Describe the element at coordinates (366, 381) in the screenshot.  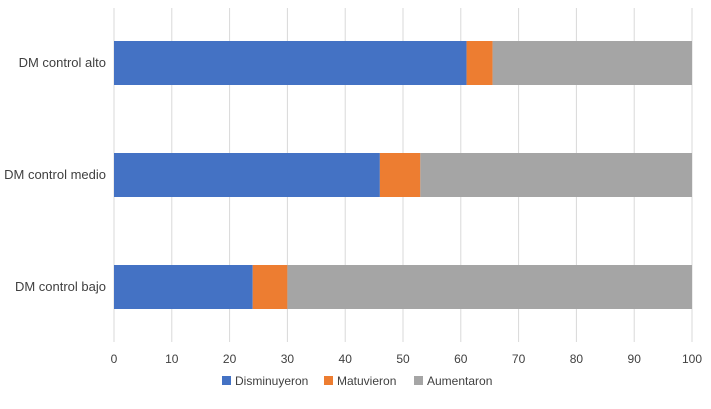
I see `legend-label: Matuvieron` at that location.